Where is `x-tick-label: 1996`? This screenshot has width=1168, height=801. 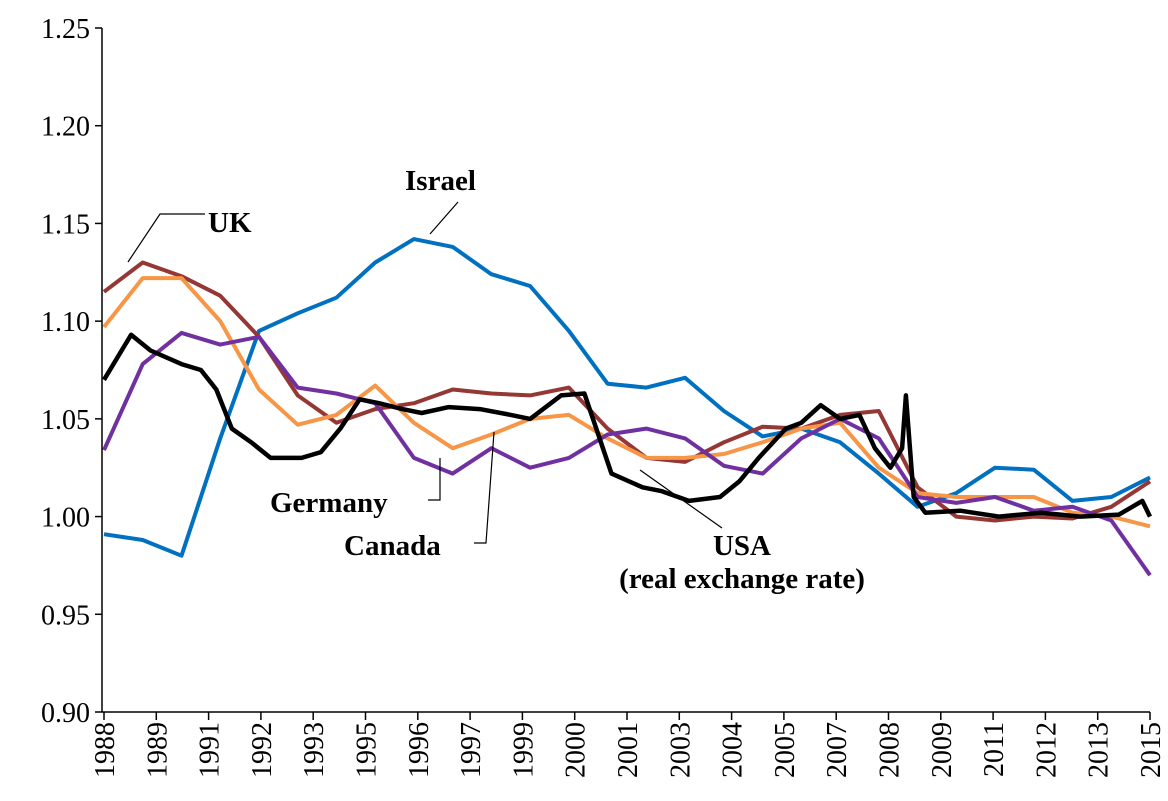 x-tick-label: 1996 is located at coordinates (419, 750).